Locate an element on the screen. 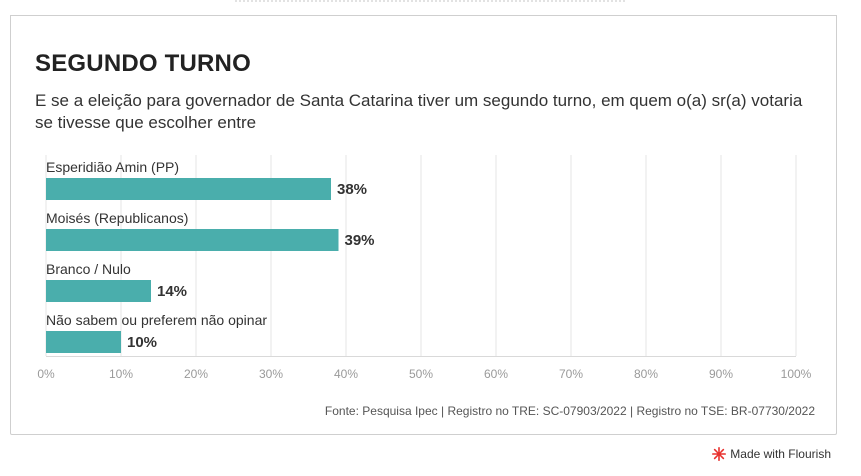 This screenshot has width=861, height=476. bar-value-label: 39% is located at coordinates (360, 240).